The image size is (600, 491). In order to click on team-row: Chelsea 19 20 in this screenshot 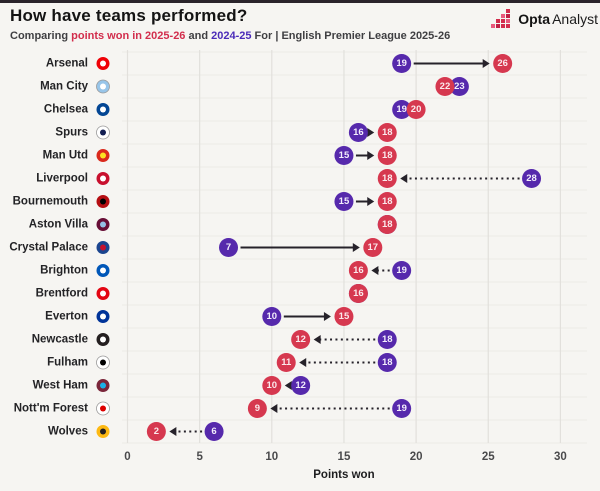, I will do `click(235, 109)`.